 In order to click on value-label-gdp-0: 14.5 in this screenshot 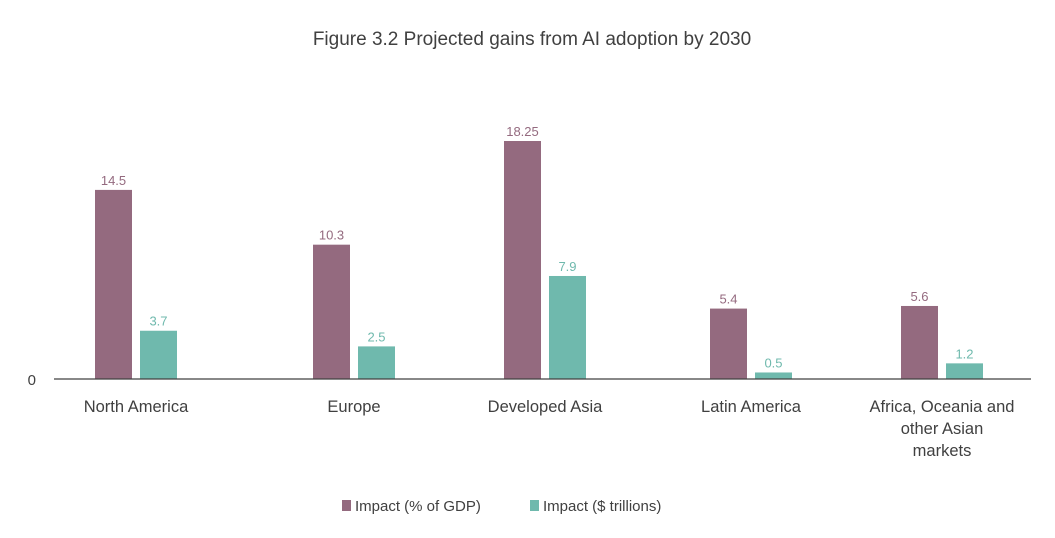, I will do `click(113, 180)`.